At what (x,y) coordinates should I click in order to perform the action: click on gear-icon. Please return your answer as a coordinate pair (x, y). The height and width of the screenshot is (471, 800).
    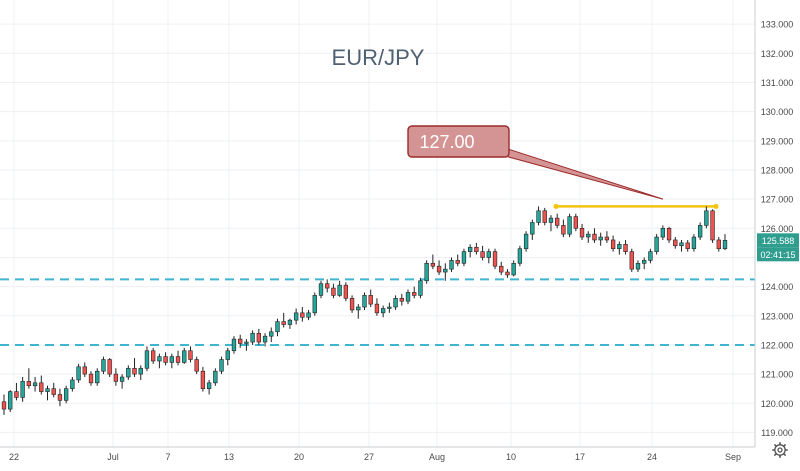
    Looking at the image, I should click on (780, 450).